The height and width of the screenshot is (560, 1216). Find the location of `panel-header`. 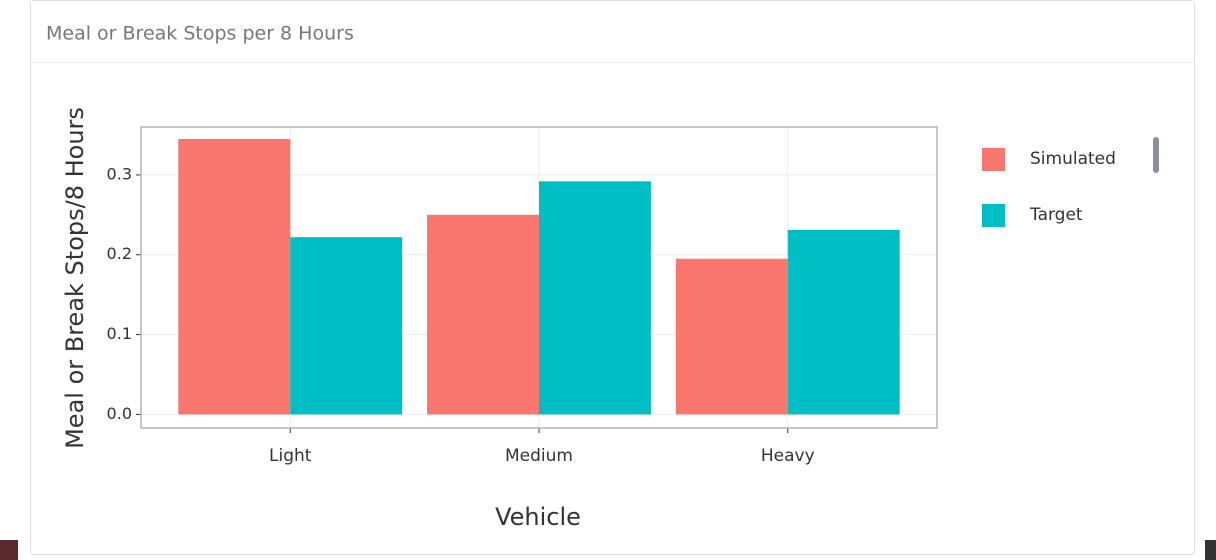

panel-header is located at coordinates (612, 31).